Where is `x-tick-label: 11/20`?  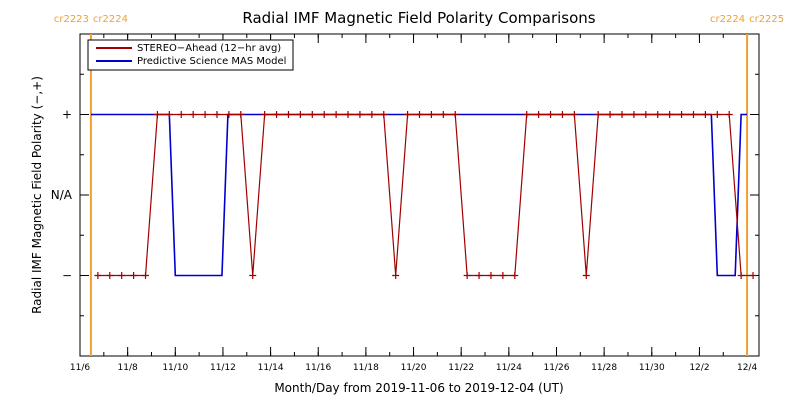 x-tick-label: 11/20 is located at coordinates (414, 368).